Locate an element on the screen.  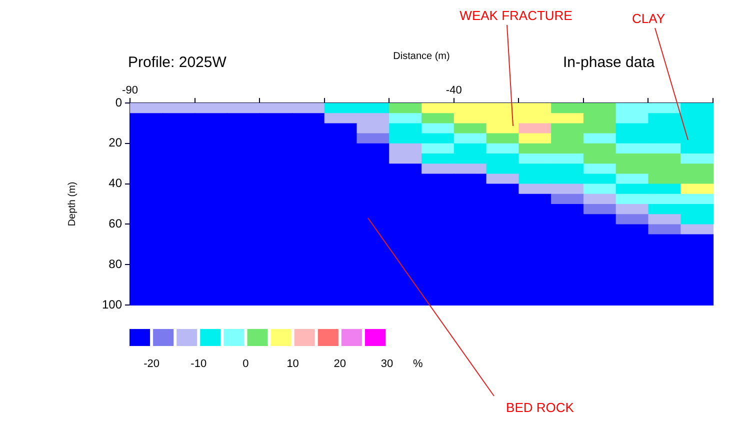
y-tick-label: 100 is located at coordinates (112, 304).